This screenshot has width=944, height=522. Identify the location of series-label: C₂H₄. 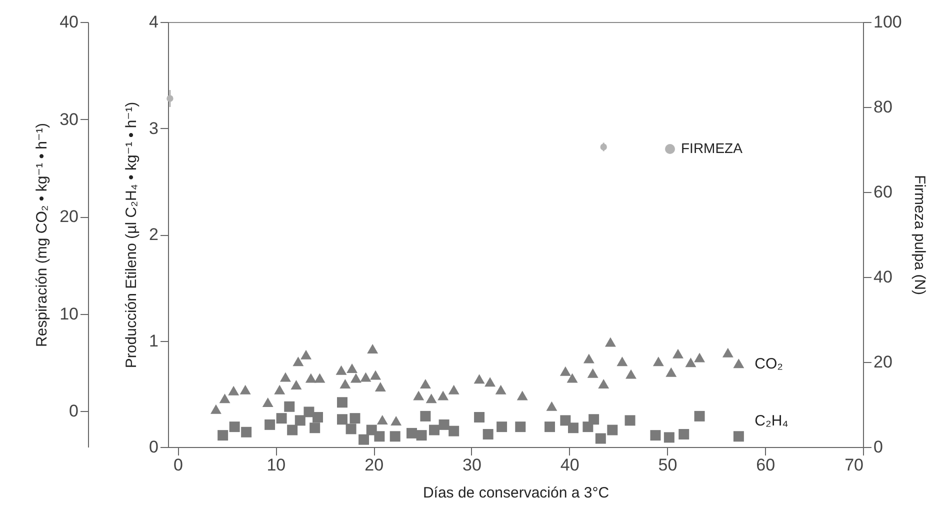
(771, 421).